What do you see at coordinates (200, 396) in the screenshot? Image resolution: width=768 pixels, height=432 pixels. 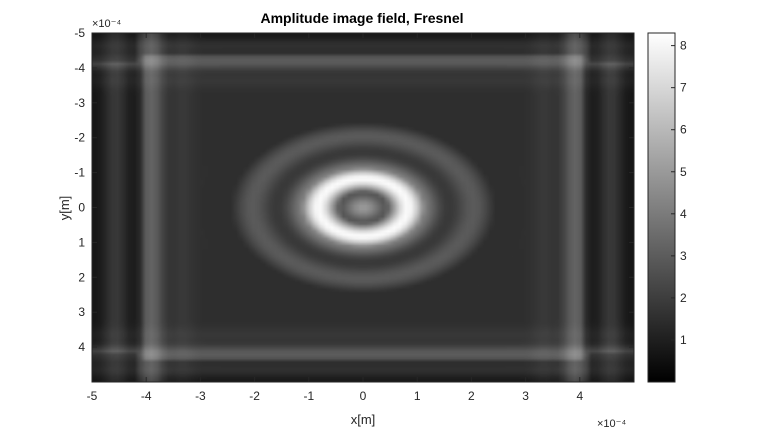 I see `x-tick-label: -3` at bounding box center [200, 396].